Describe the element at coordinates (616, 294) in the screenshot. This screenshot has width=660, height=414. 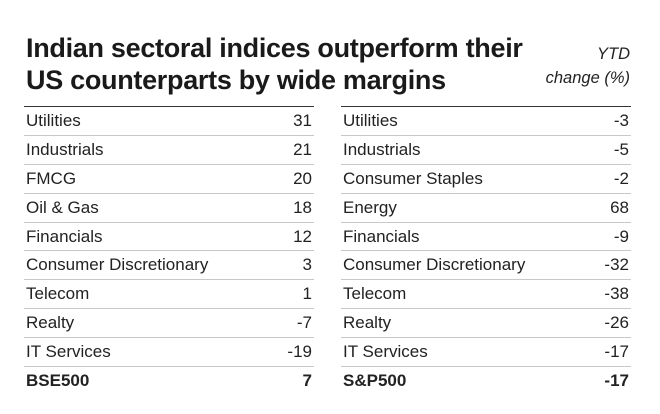
I see `ytd-value: -38` at that location.